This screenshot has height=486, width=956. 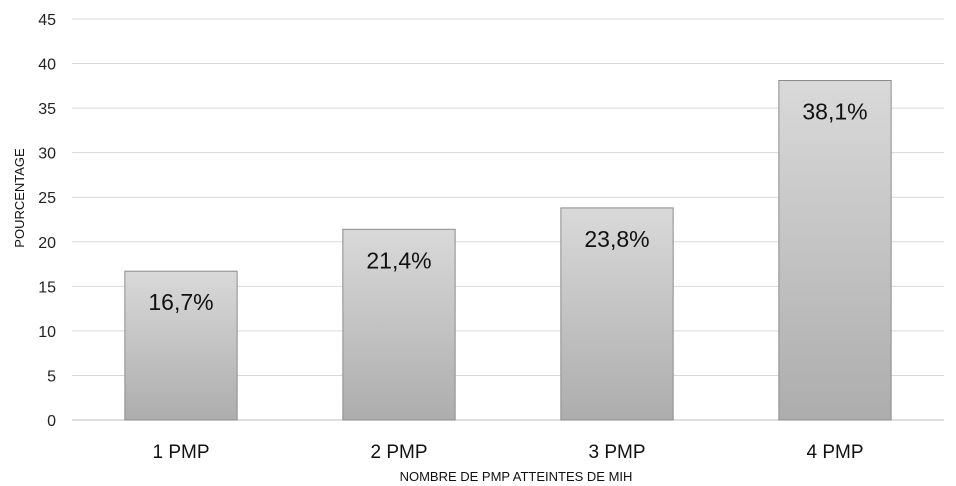 I want to click on y-tick-label: 15, so click(x=47, y=287).